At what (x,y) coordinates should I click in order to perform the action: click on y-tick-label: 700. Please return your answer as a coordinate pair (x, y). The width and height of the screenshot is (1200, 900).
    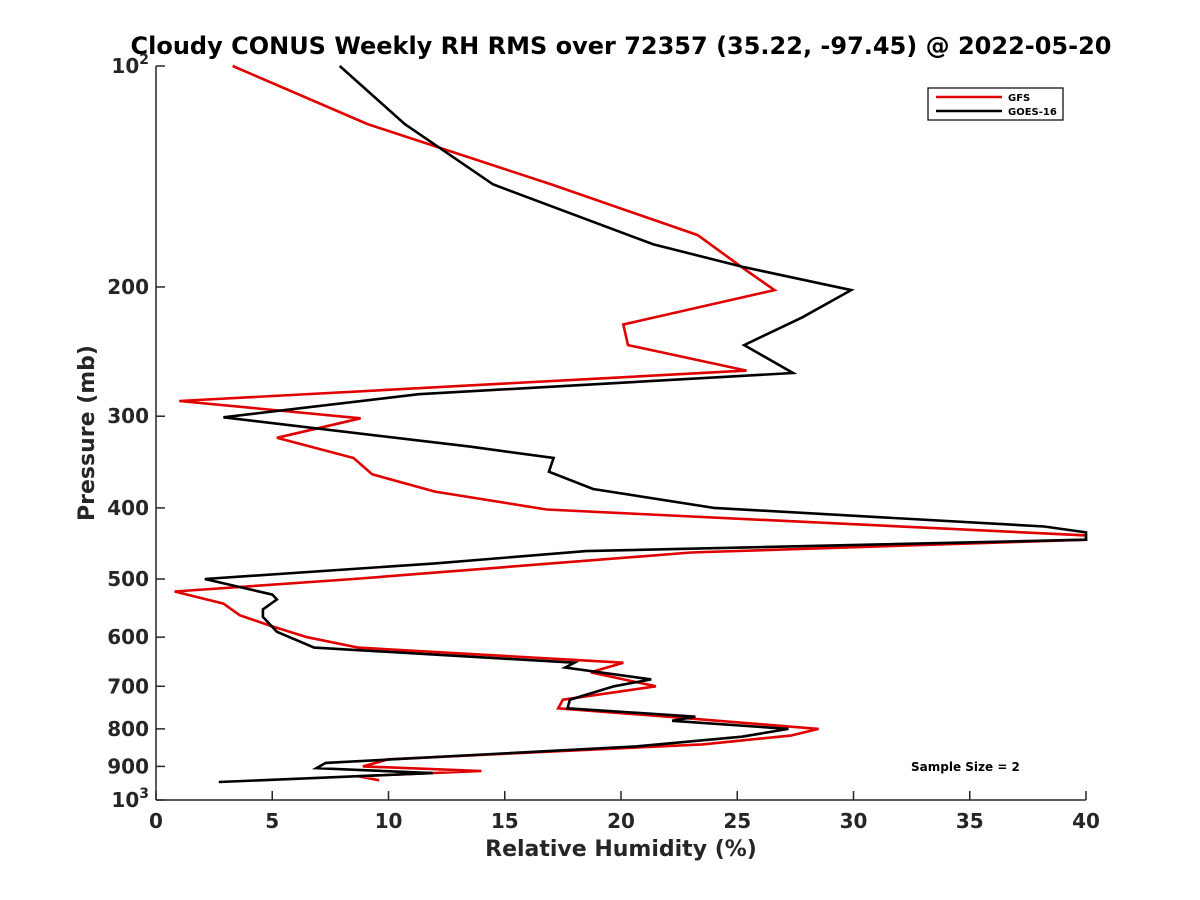
    Looking at the image, I should click on (128, 686).